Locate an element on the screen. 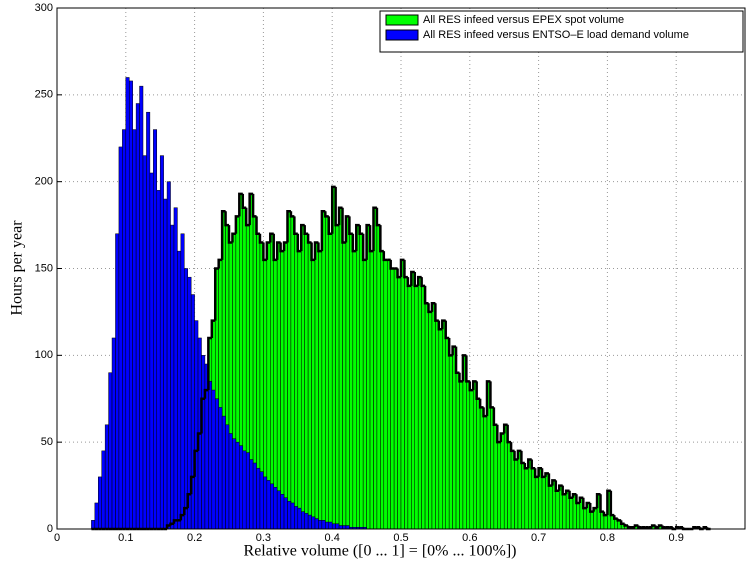  y-tick-label: 0 is located at coordinates (50, 529).